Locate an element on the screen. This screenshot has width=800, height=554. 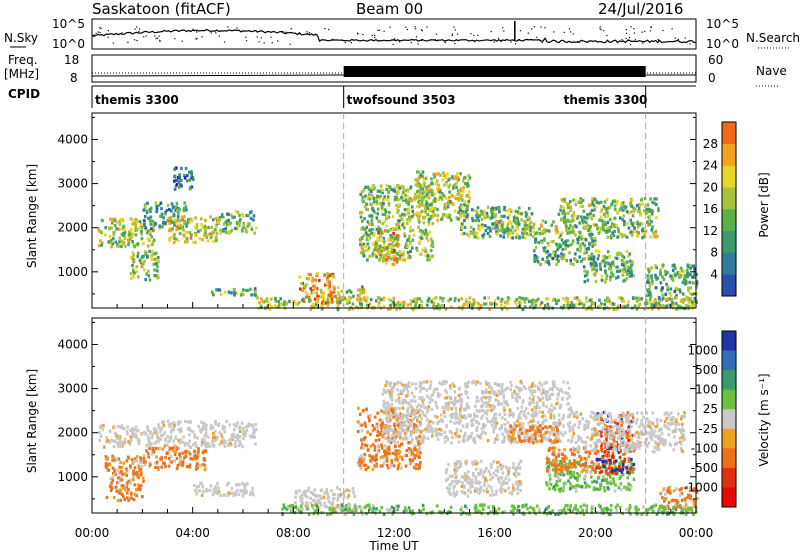
power-colorbar-label: Power [dB] is located at coordinates (764, 204).